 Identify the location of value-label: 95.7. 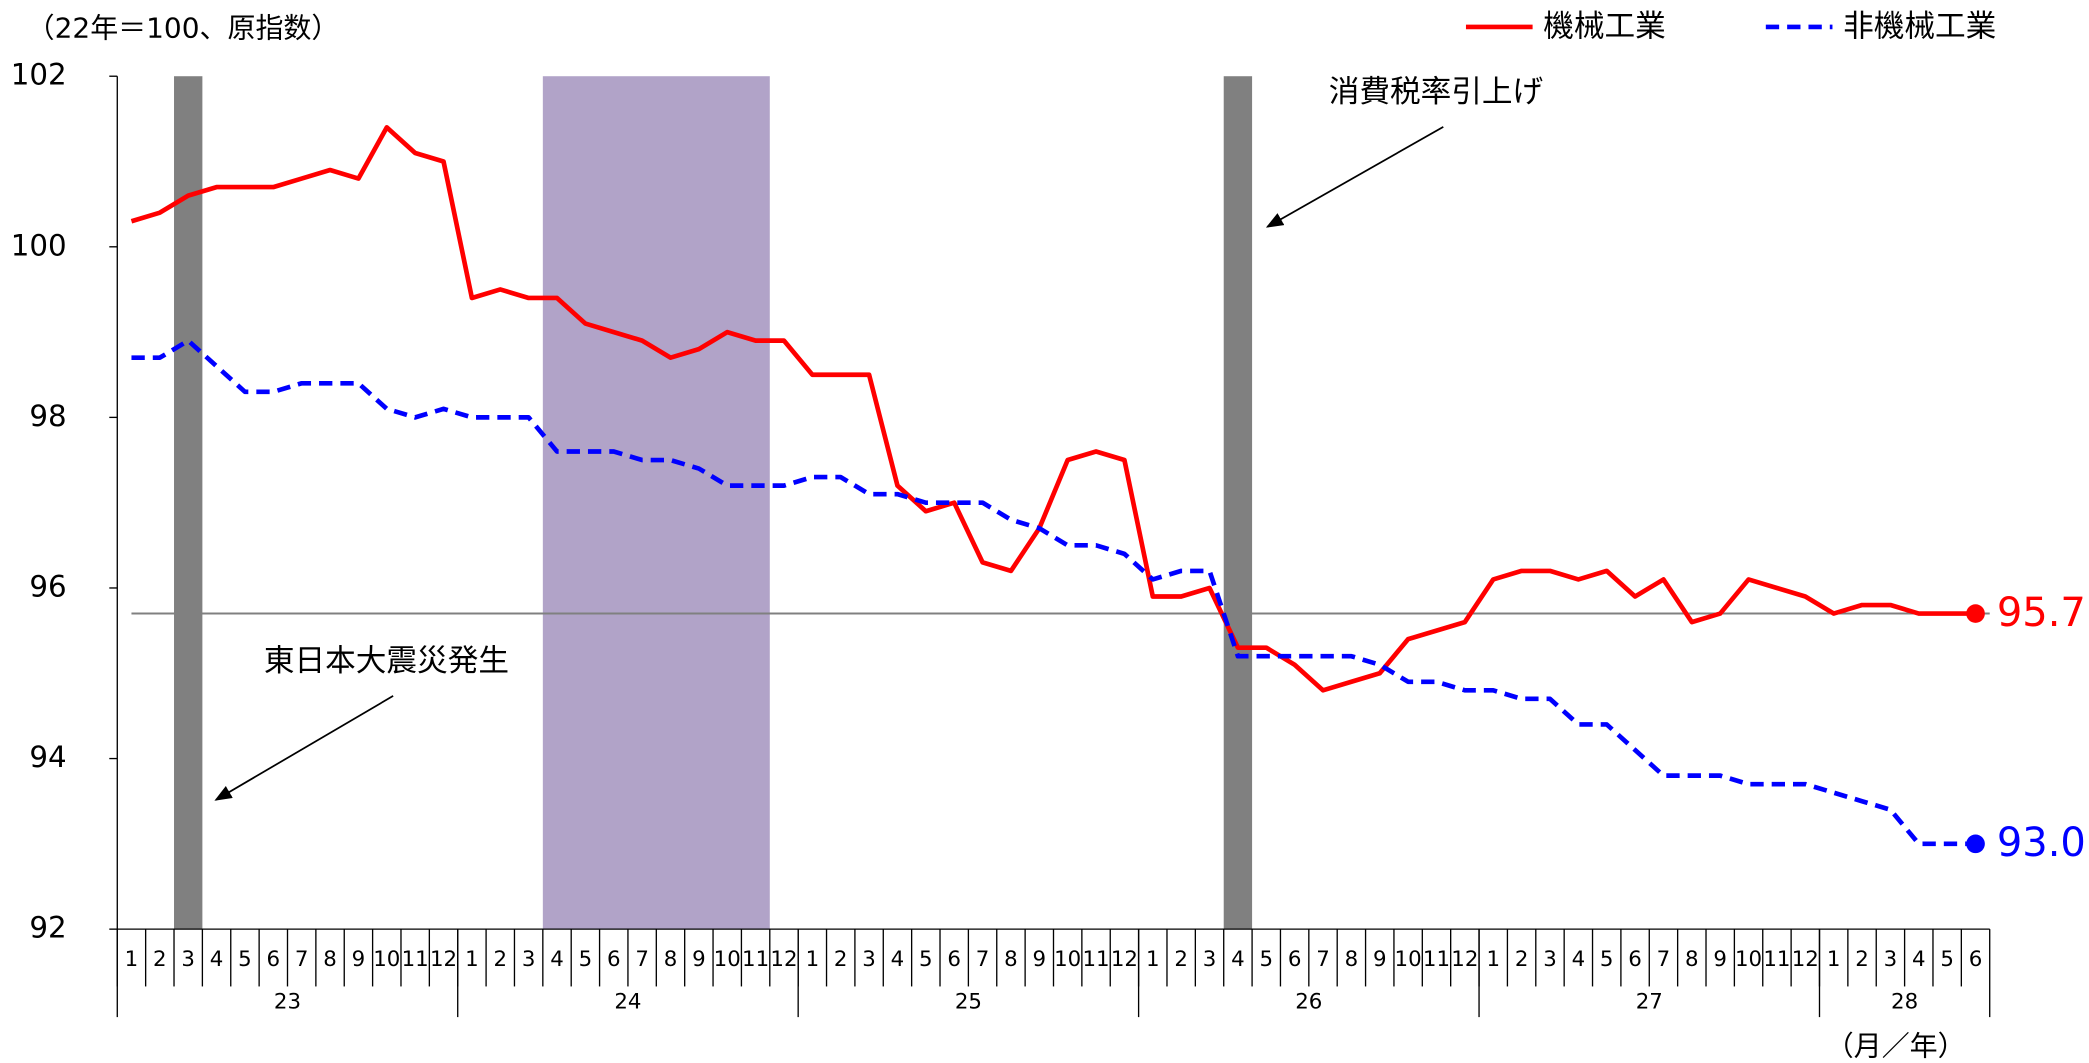
(2041, 613).